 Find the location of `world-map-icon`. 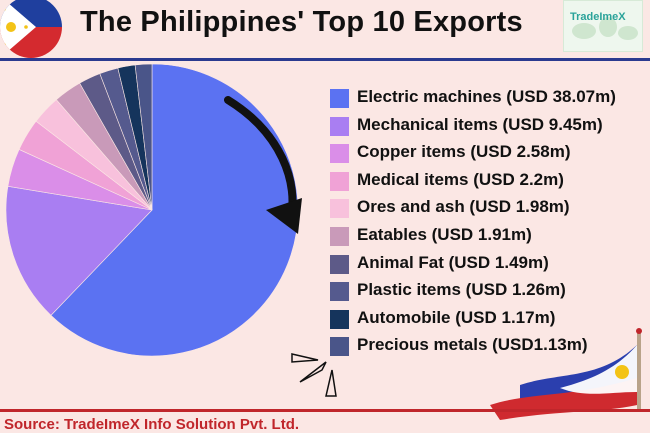

world-map-icon is located at coordinates (605, 28).